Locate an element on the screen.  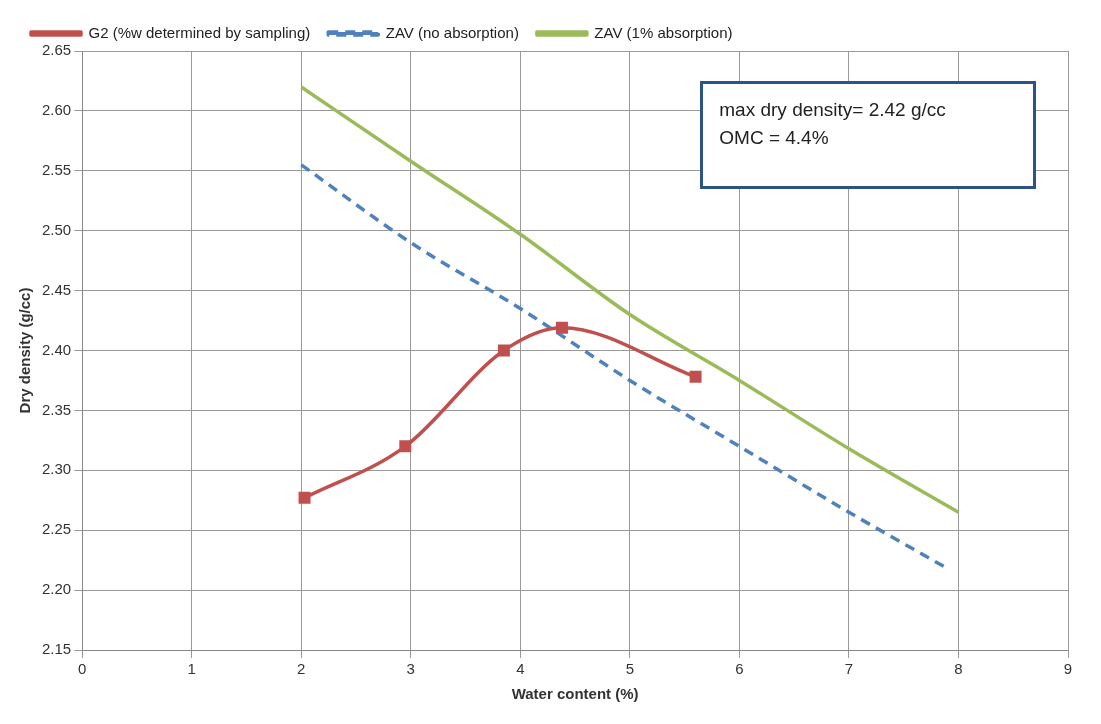
x-tick-label: 2 is located at coordinates (301, 669).